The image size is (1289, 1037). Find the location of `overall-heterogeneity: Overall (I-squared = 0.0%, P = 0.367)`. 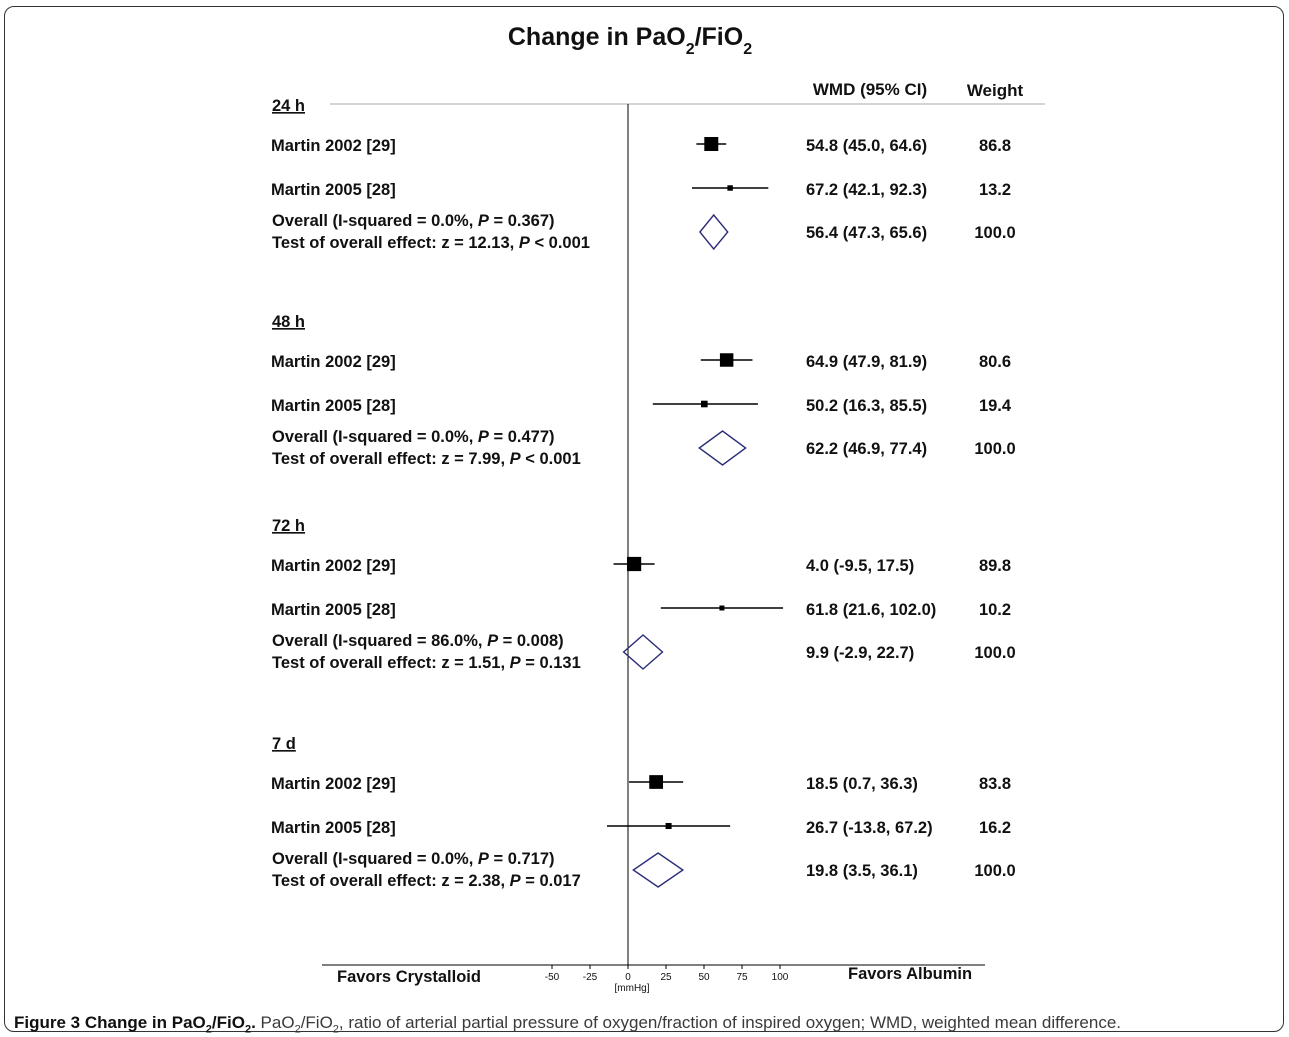

overall-heterogeneity: Overall (I-squared = 0.0%, P = 0.367) is located at coordinates (413, 221).